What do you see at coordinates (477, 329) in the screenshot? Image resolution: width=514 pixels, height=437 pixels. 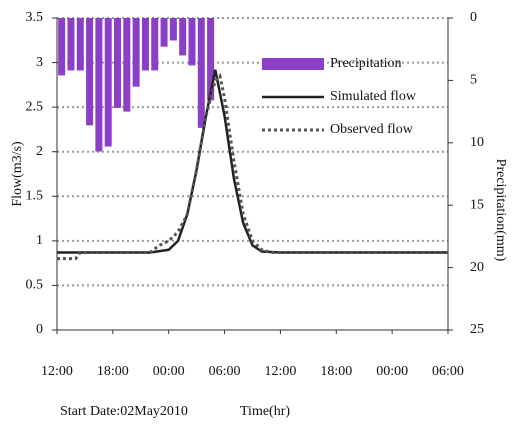 I see `y2-tick-label: 25` at bounding box center [477, 329].